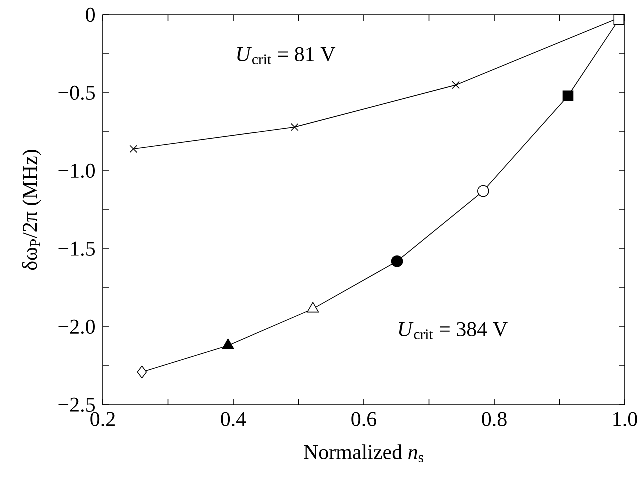 The image size is (641, 482). I want to click on x-tick-label: 0.2, so click(102, 419).